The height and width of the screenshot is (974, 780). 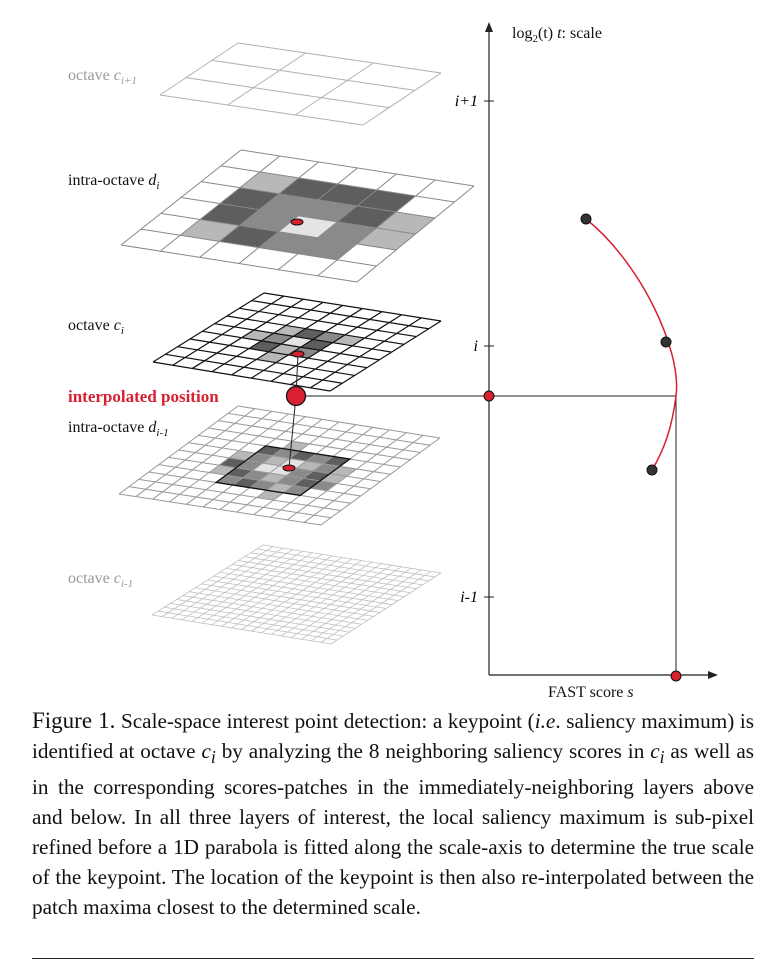 What do you see at coordinates (102, 77) in the screenshot?
I see `layer-label-c-i+1: octave ci+1` at bounding box center [102, 77].